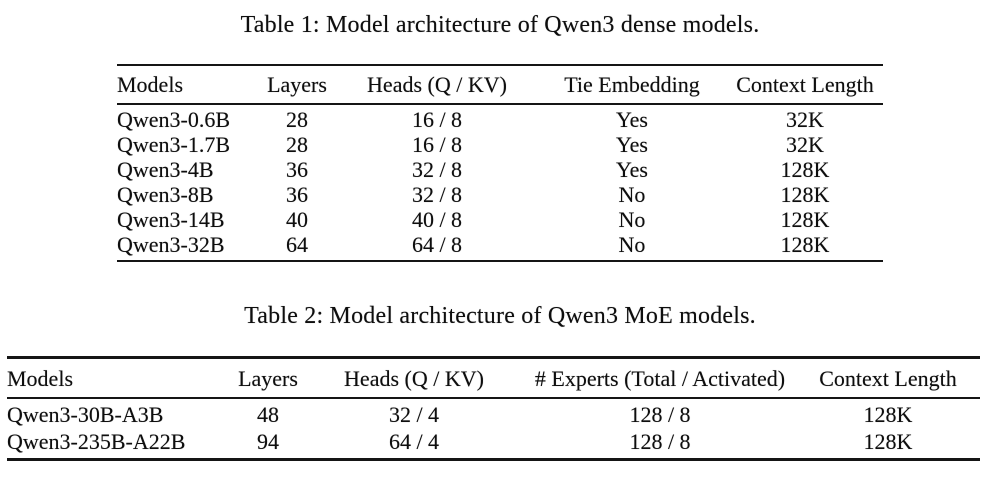 The height and width of the screenshot is (482, 1000). What do you see at coordinates (500, 194) in the screenshot?
I see `table-row: Qwen3-8B 36 32 / 8 No 128K` at bounding box center [500, 194].